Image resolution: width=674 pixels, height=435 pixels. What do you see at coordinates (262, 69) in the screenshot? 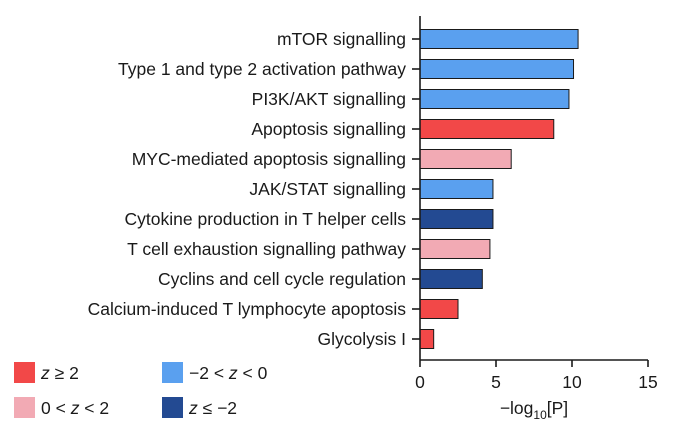
I see `category-label-2: Type 1 and type 2 activation pathway` at bounding box center [262, 69].